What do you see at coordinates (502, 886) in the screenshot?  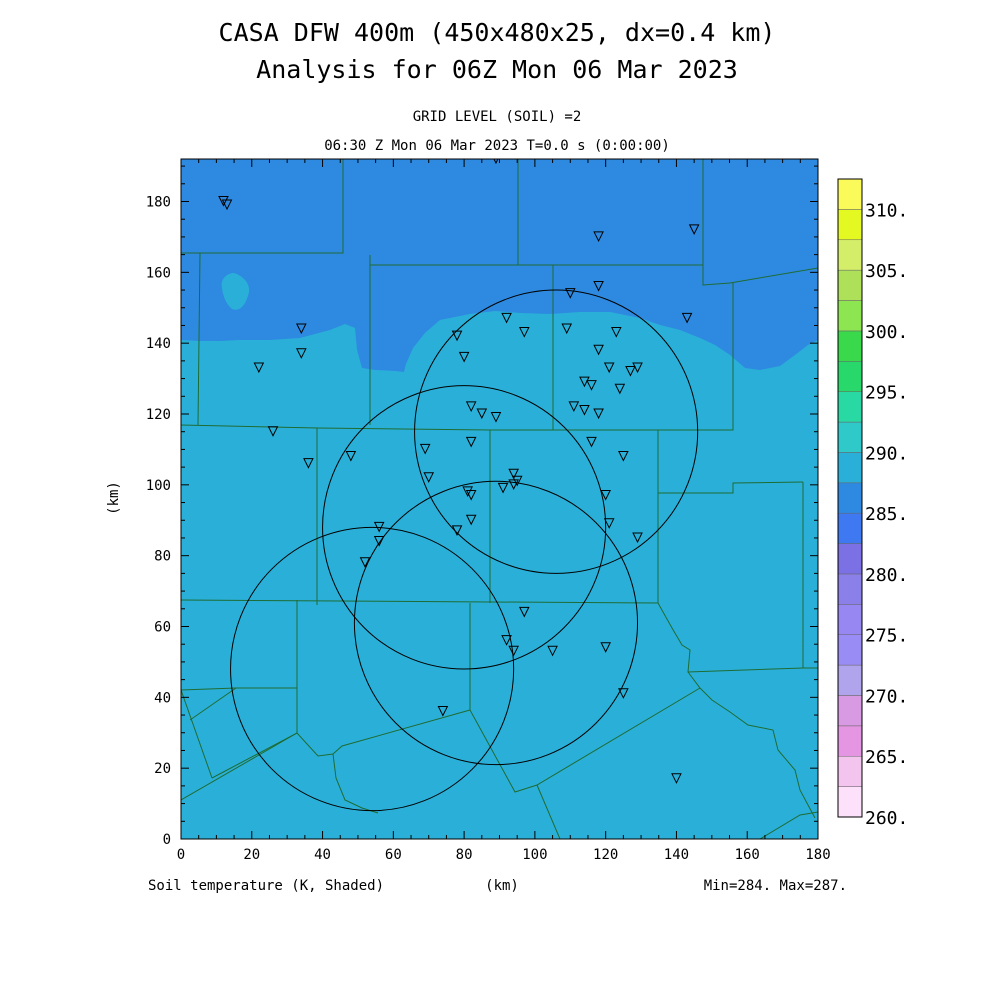 I see `x-axis-label: (km)` at bounding box center [502, 886].